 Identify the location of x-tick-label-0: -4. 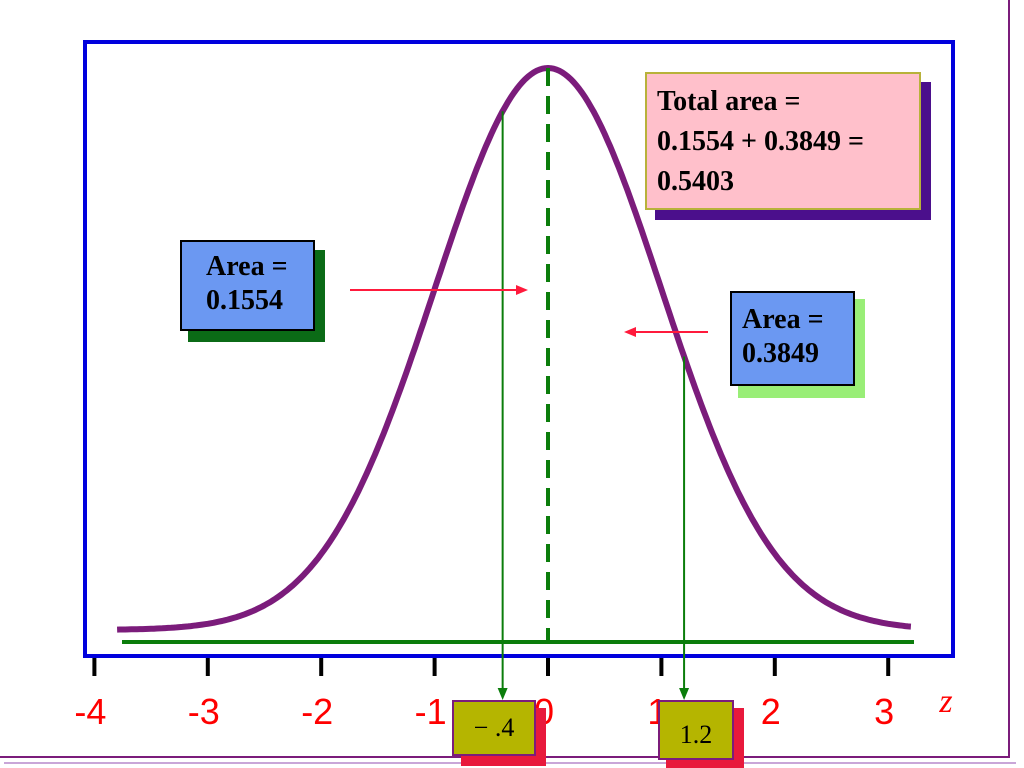
(90, 711).